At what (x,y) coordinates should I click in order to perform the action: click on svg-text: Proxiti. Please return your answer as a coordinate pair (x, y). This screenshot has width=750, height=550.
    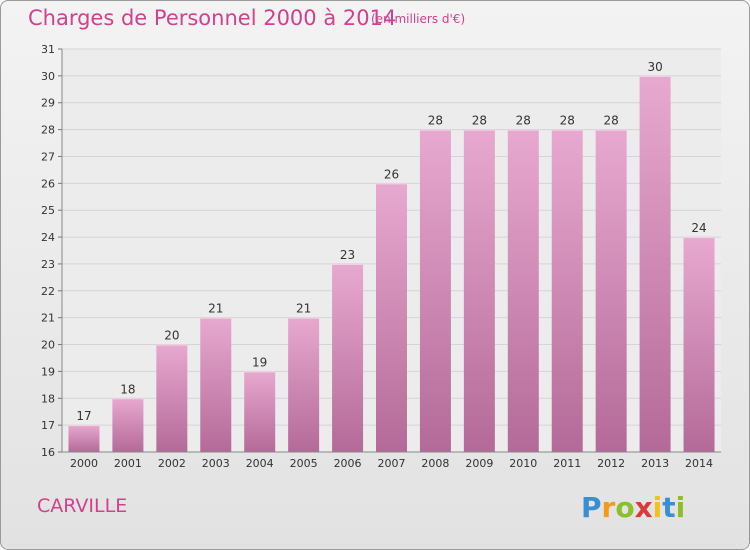
    Looking at the image, I should click on (633, 507).